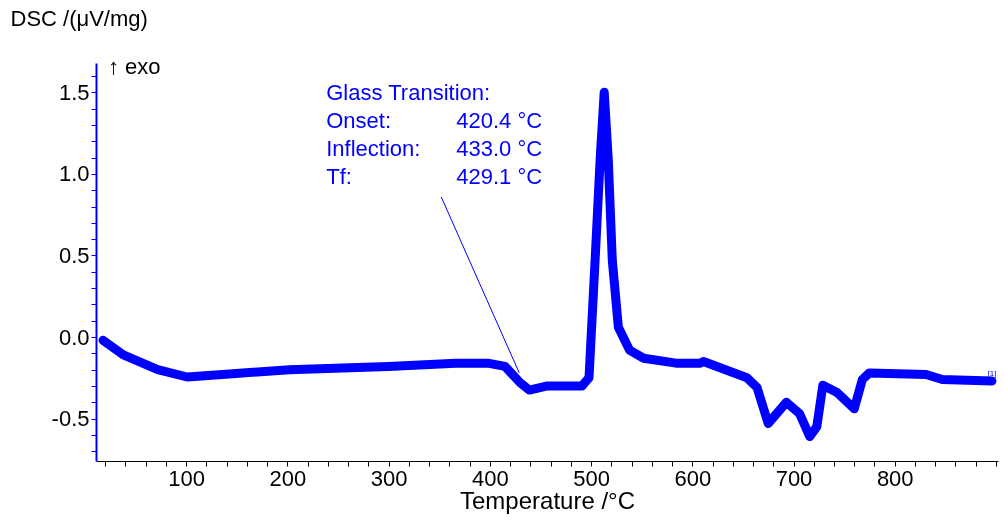 The image size is (1005, 524). I want to click on annotation: ↑ exo, so click(134, 66).